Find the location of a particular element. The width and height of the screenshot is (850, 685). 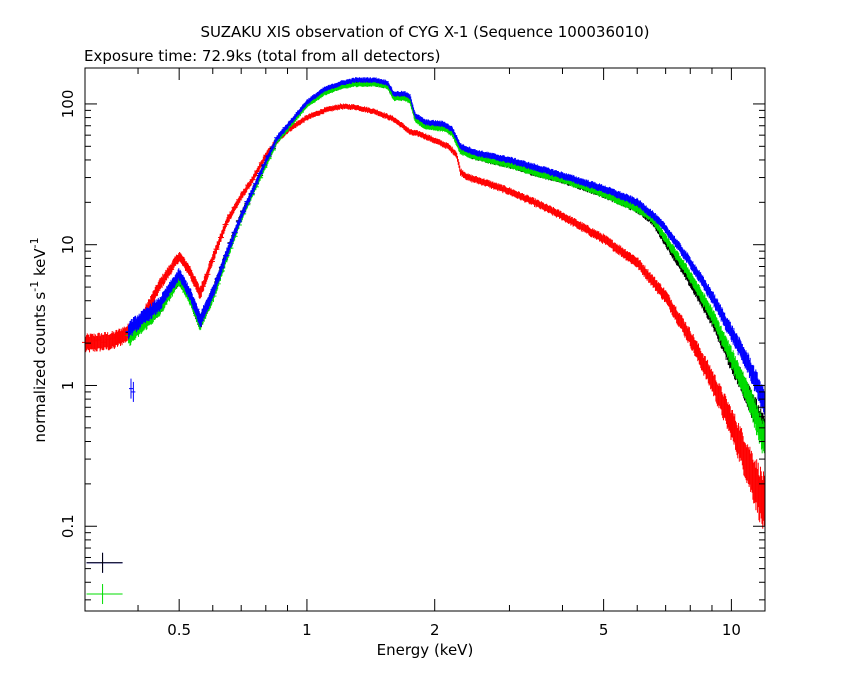

x-tick-label: 0.5 is located at coordinates (179, 630).